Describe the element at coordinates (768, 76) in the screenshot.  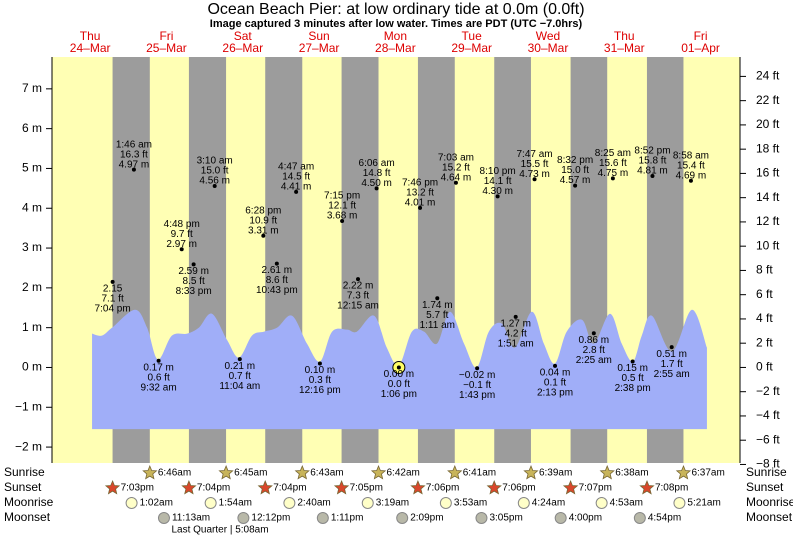
I see `y2-tick-label: 24 ft` at that location.